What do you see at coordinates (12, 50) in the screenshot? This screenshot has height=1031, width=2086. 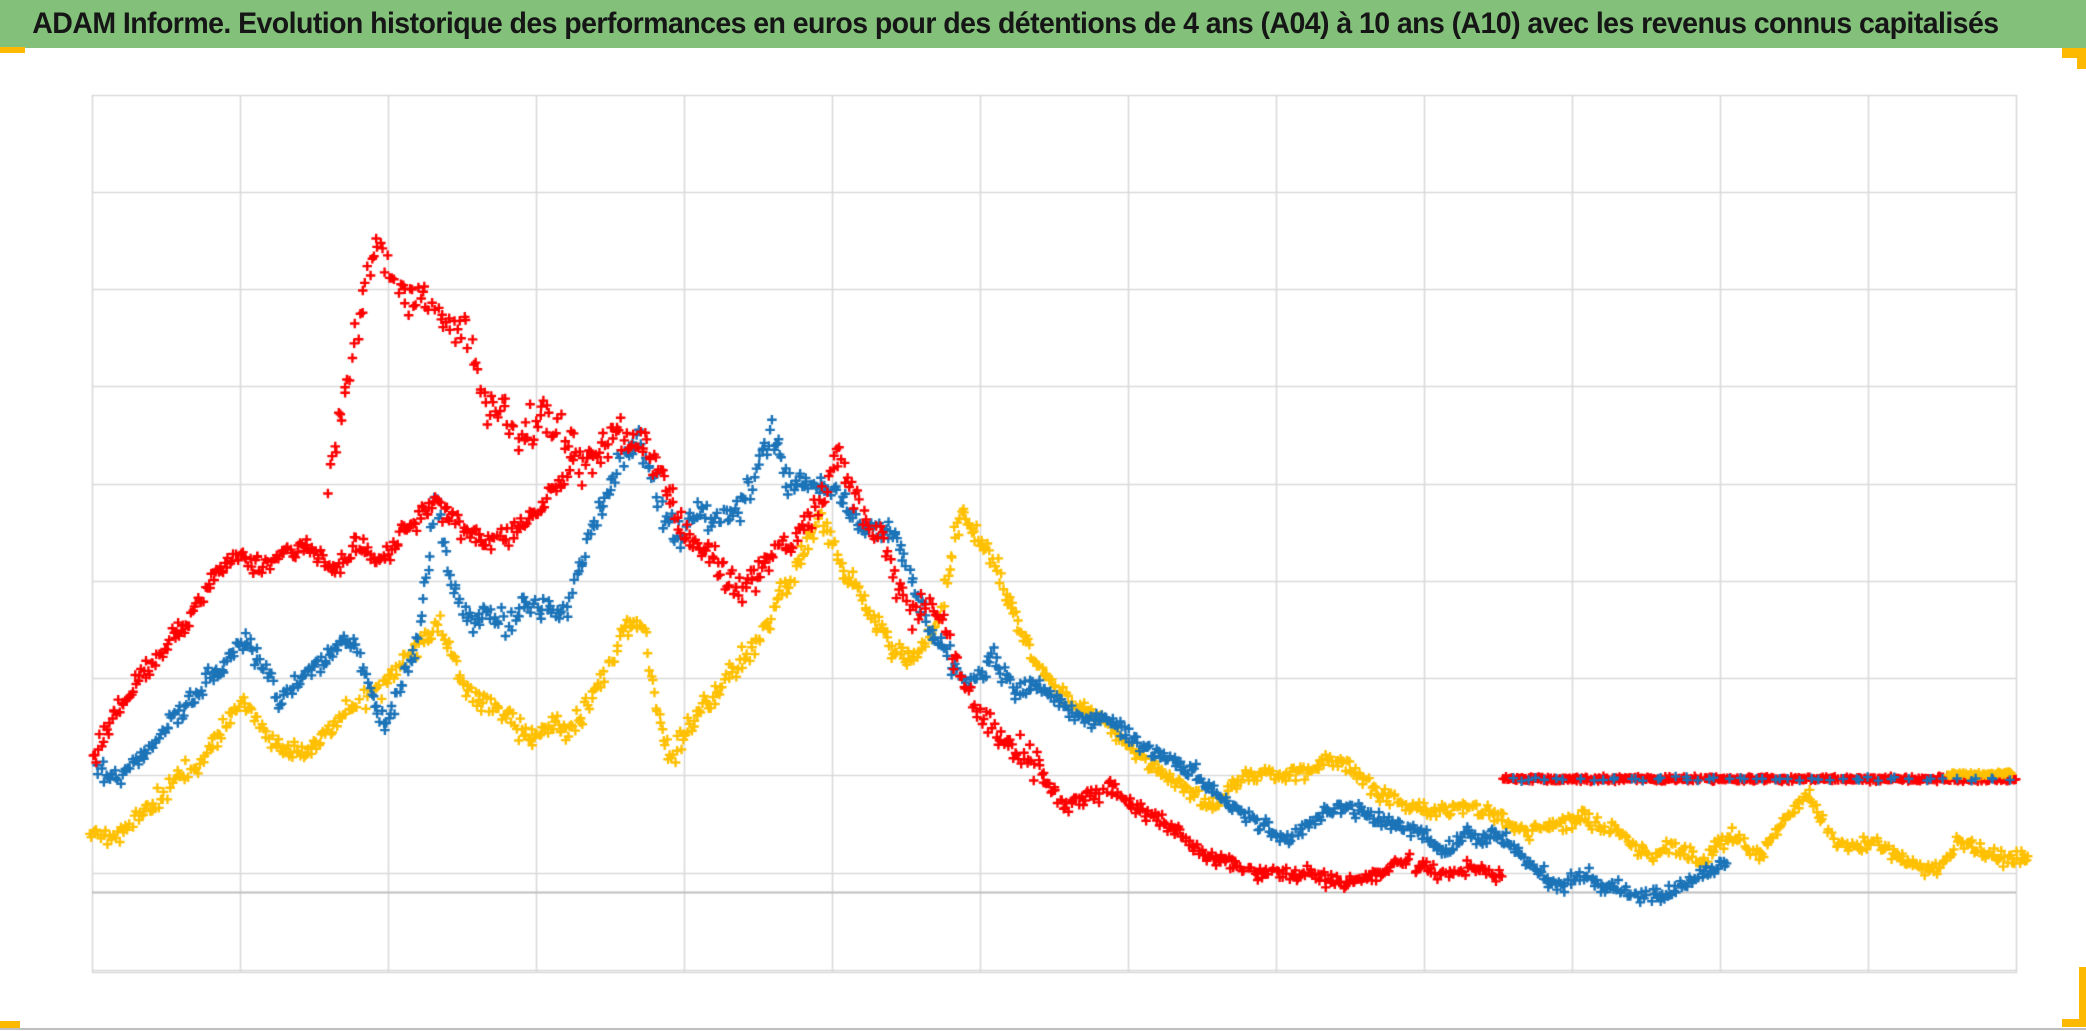 I see `corner-mark-top-left` at bounding box center [12, 50].